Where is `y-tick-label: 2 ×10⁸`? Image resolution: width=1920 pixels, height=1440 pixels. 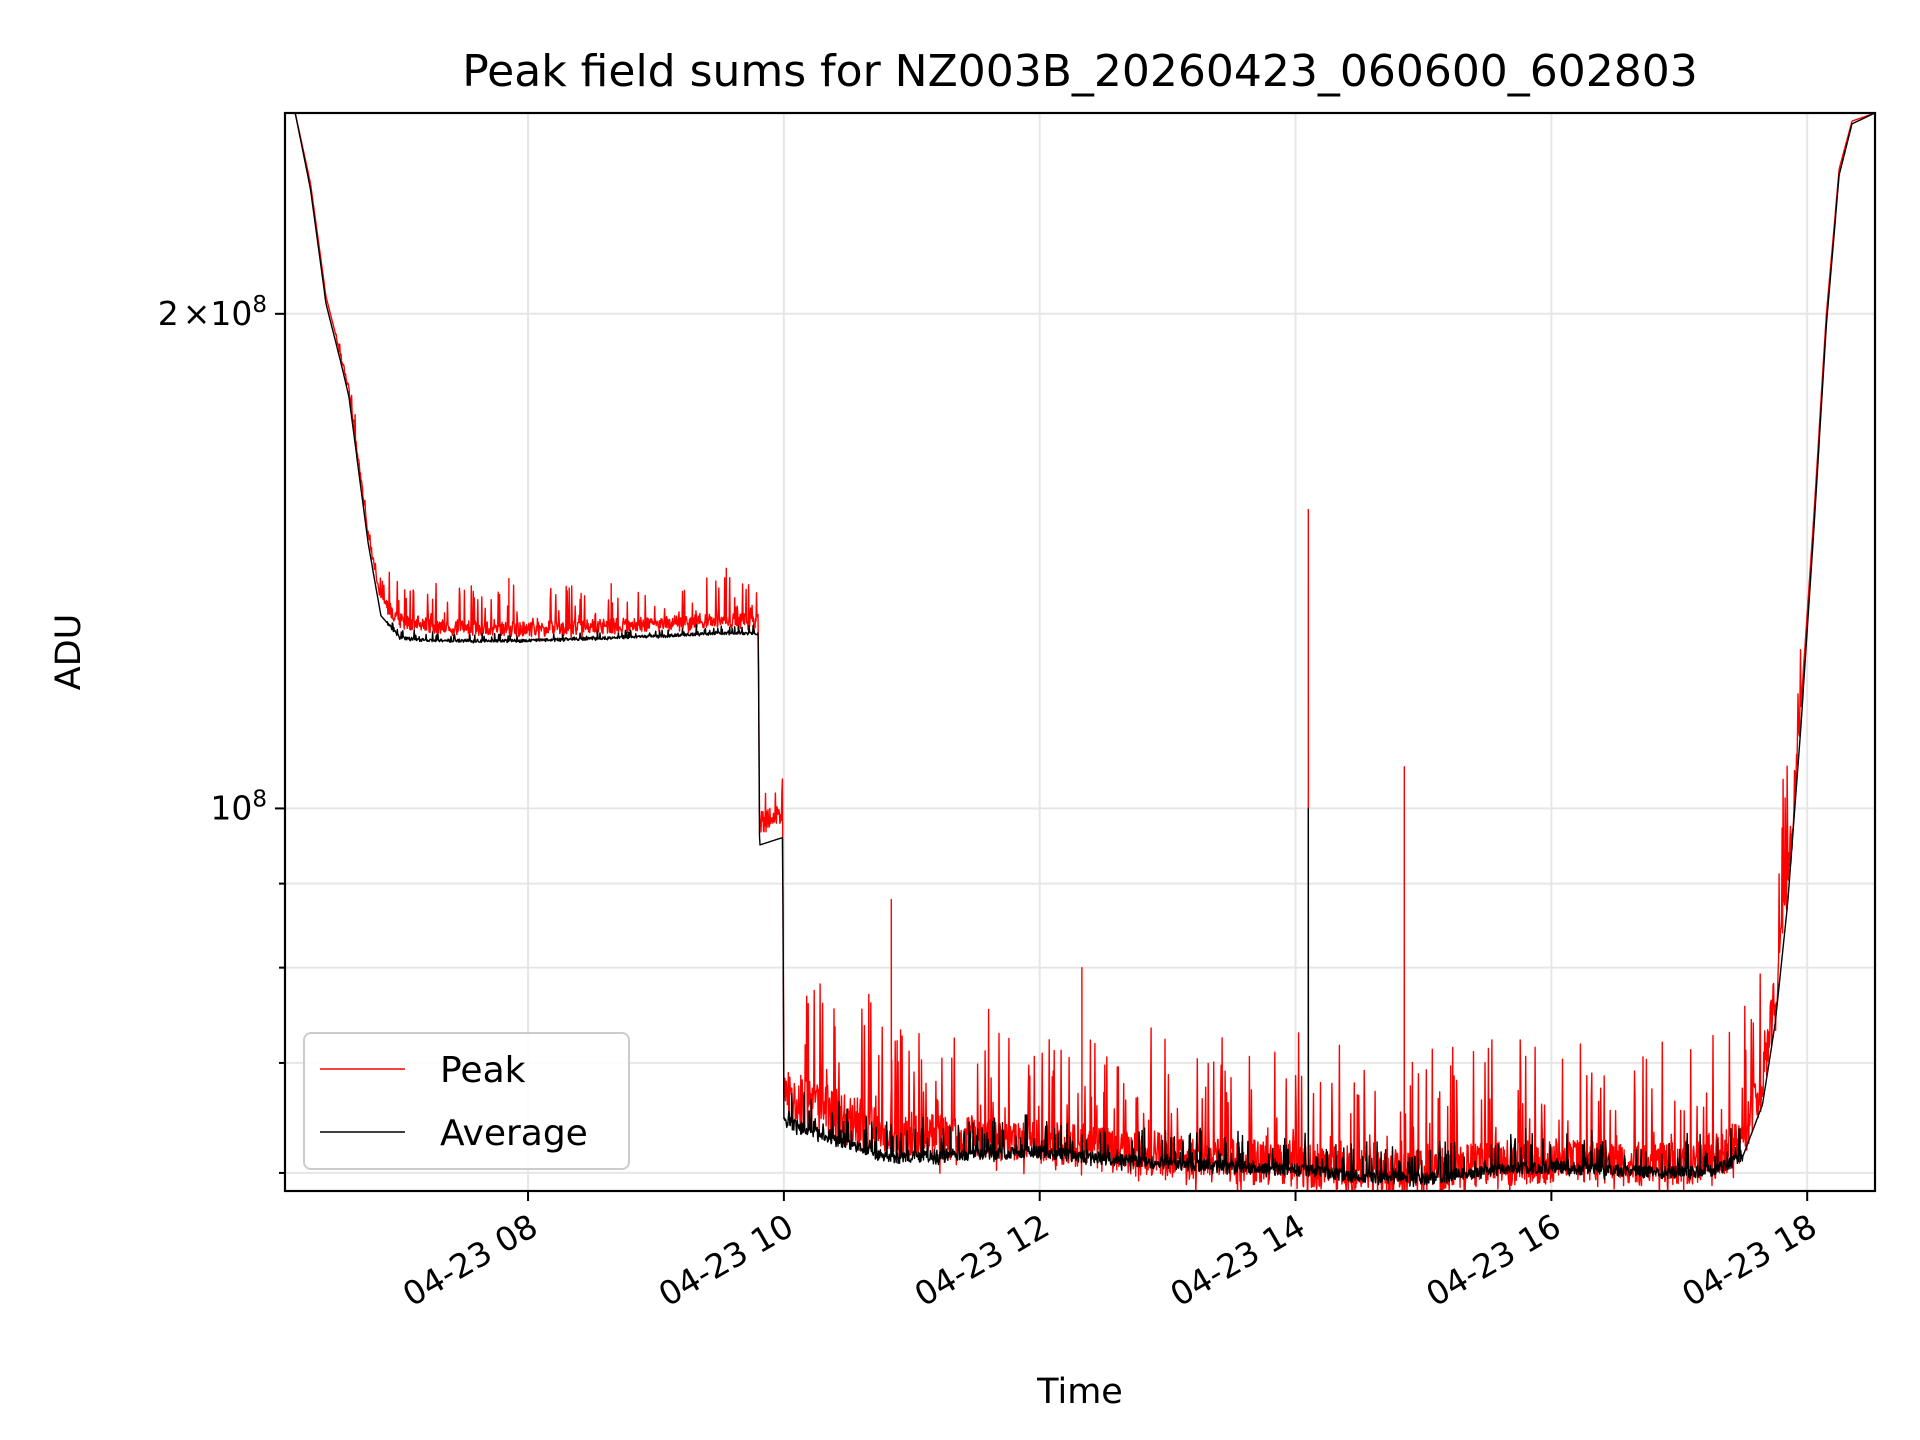 y-tick-label: 2 ×10⁸ is located at coordinates (212, 312).